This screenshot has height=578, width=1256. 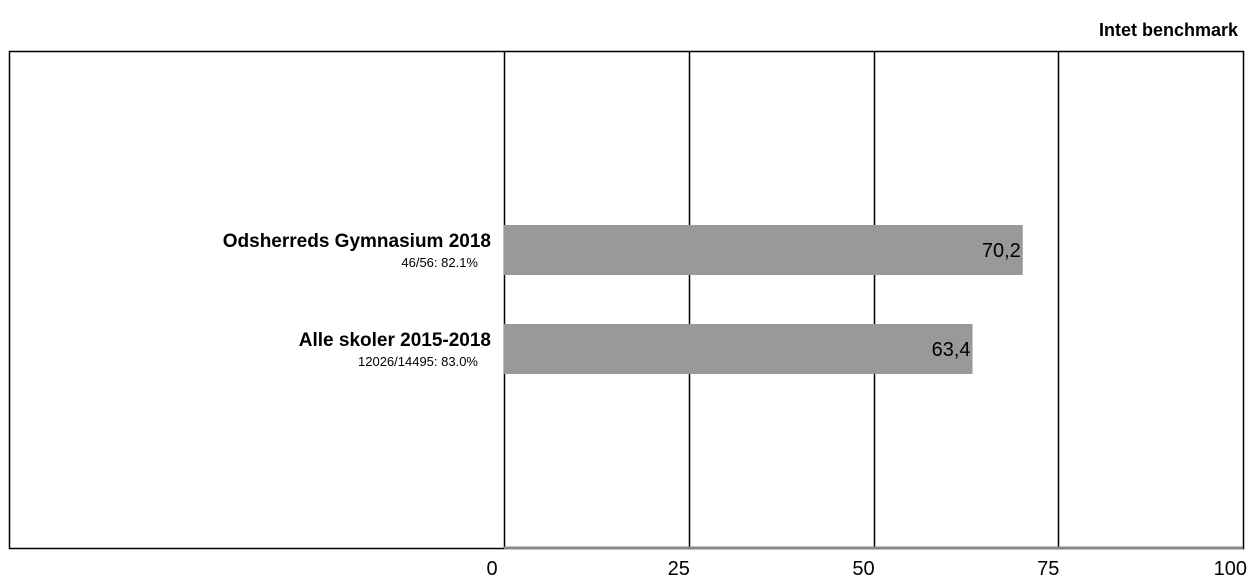 What do you see at coordinates (1169, 30) in the screenshot?
I see `benchmark-note: Intet benchmark` at bounding box center [1169, 30].